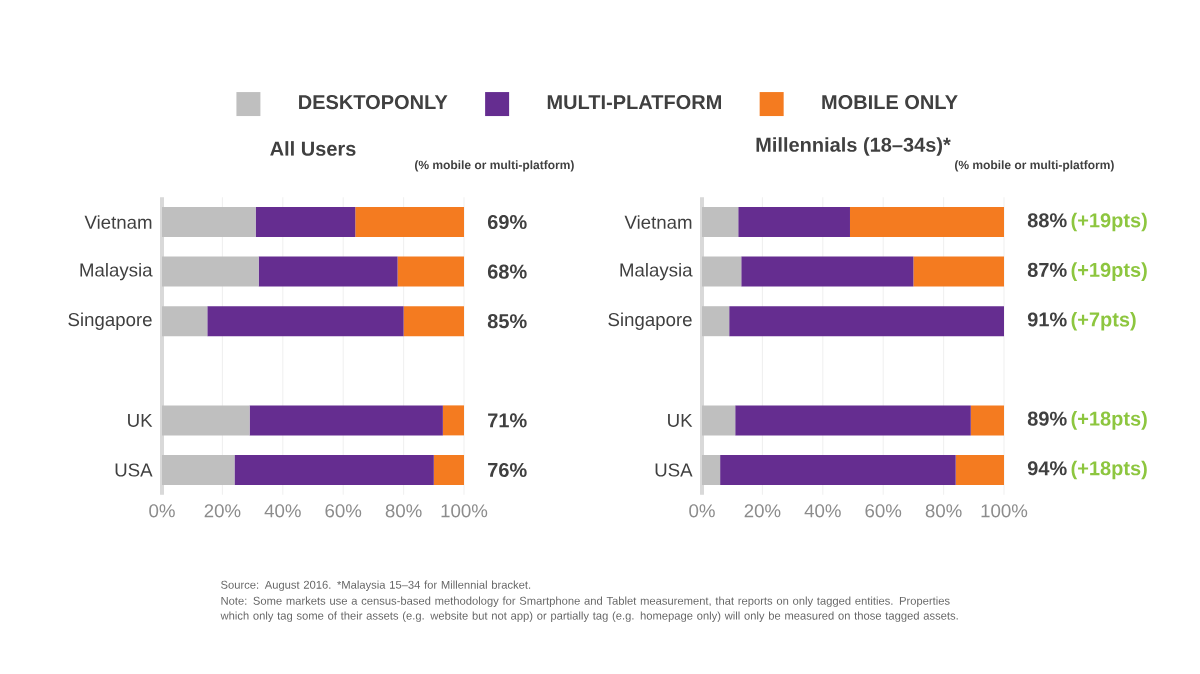 The width and height of the screenshot is (1200, 674). Describe the element at coordinates (634, 102) in the screenshot. I see `legend-label: MULTI-PLATFORM` at that location.